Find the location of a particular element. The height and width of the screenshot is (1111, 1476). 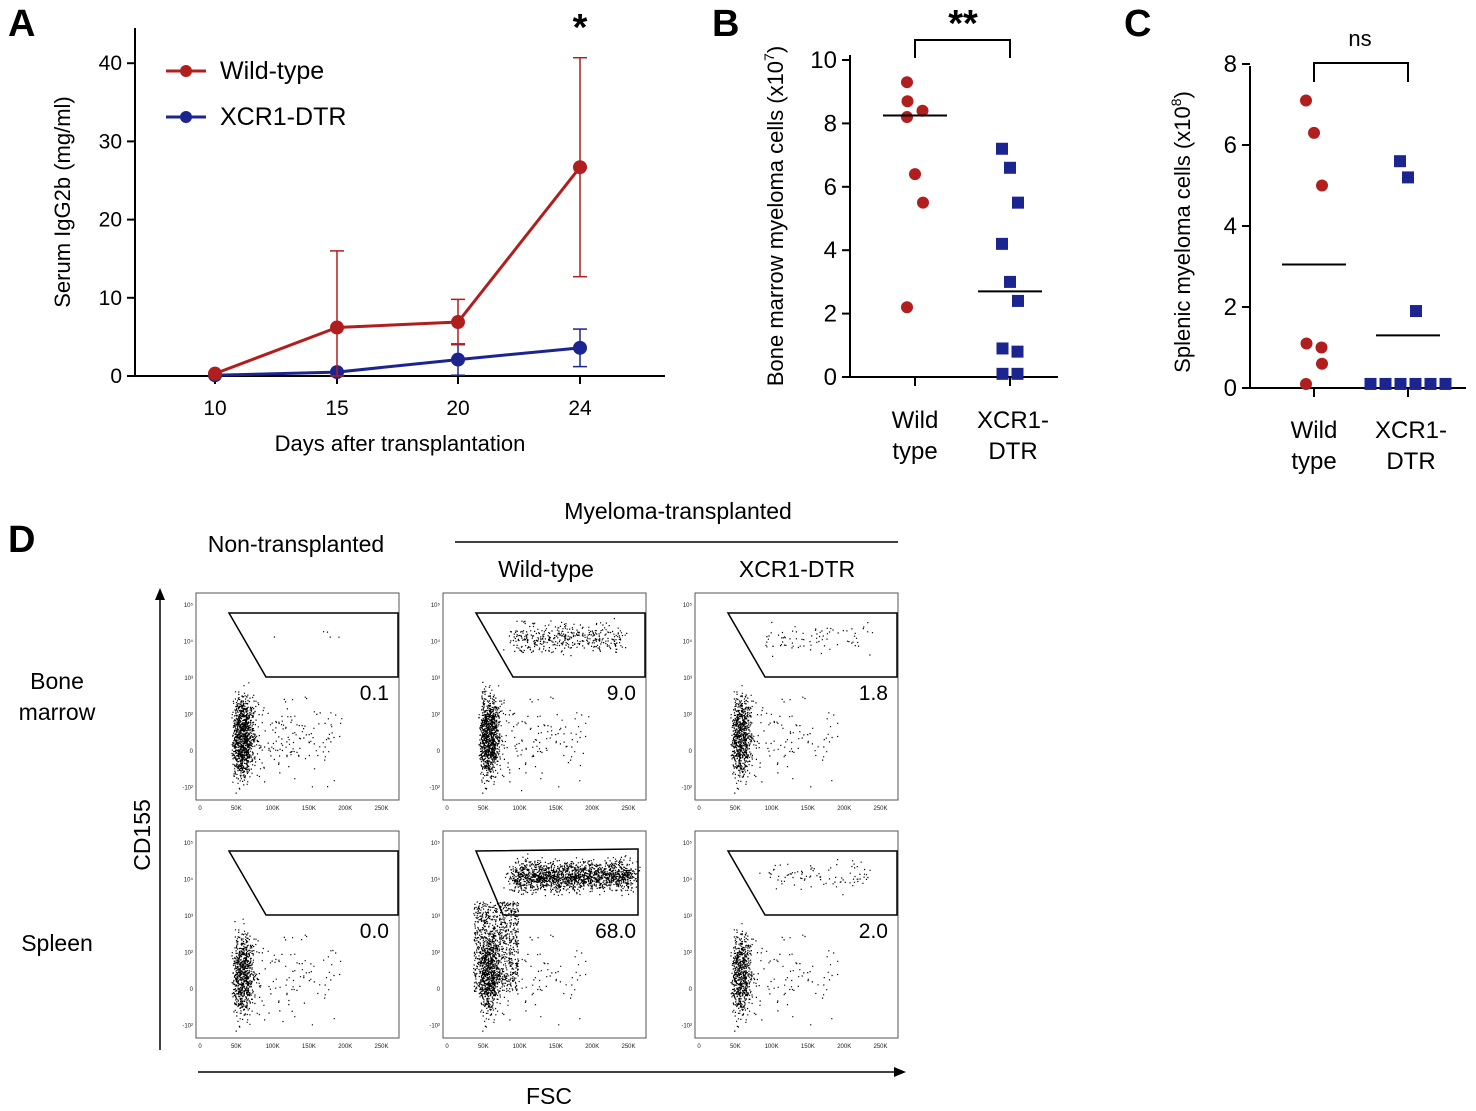

b-y-tick-label: 6 is located at coordinates (830, 187).